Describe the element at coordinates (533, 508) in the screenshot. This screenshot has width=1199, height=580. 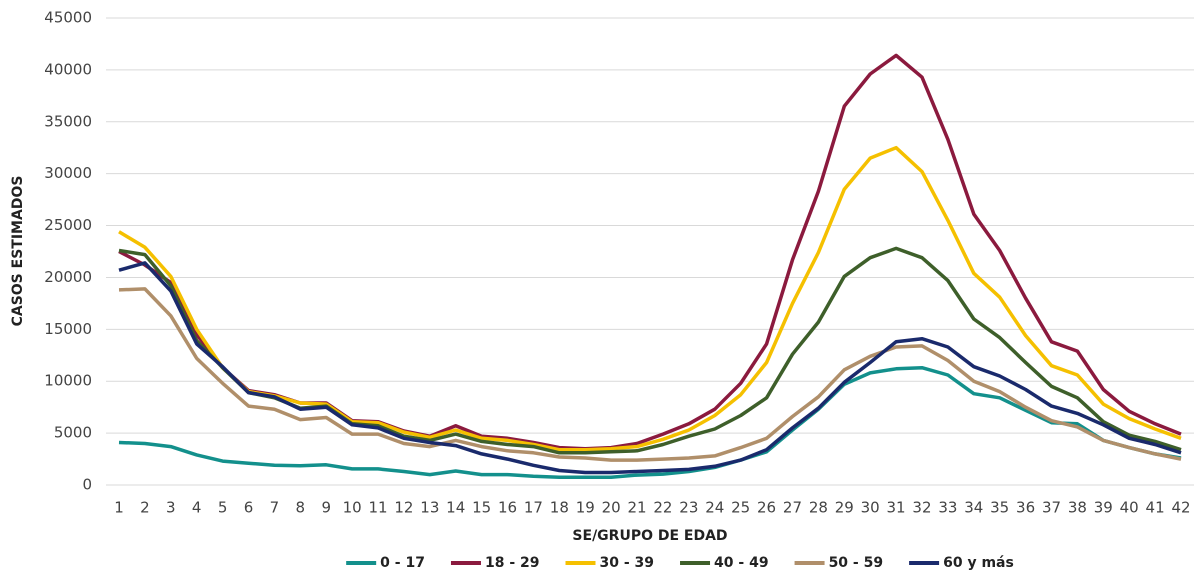
I see `x-tick-label: 17` at that location.